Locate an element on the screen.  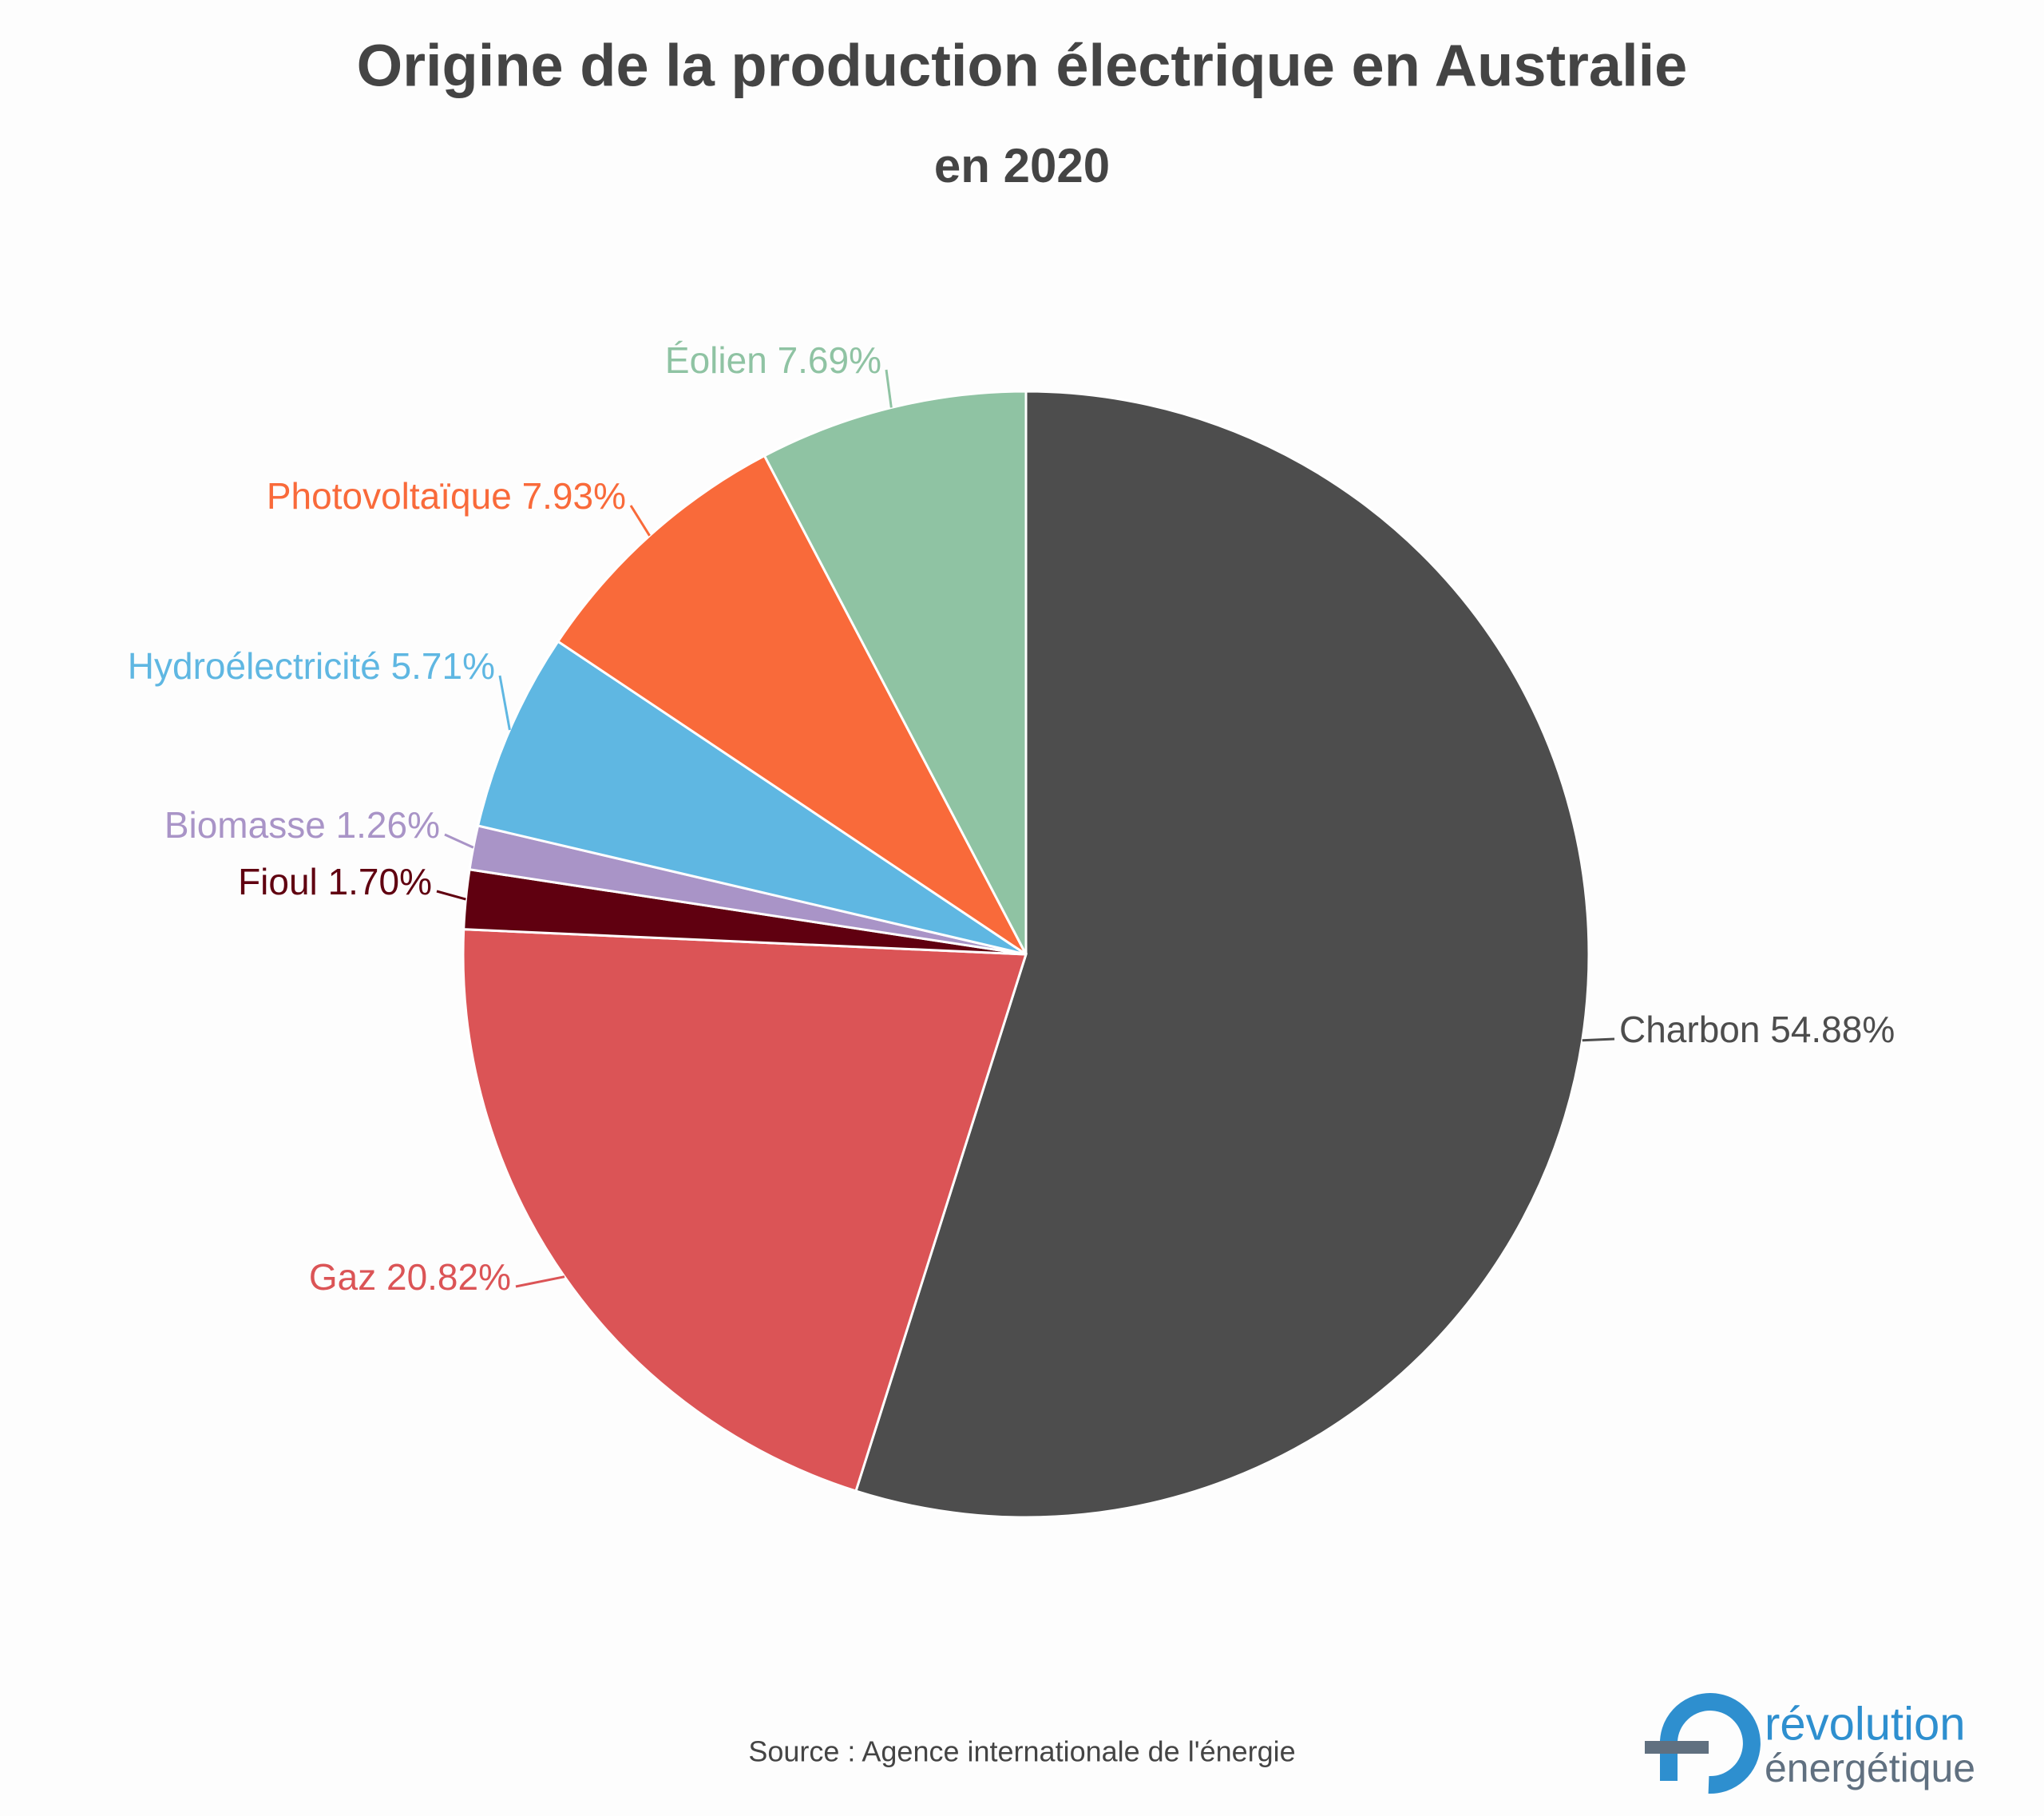
label-category: Fioul is located at coordinates (278, 881).